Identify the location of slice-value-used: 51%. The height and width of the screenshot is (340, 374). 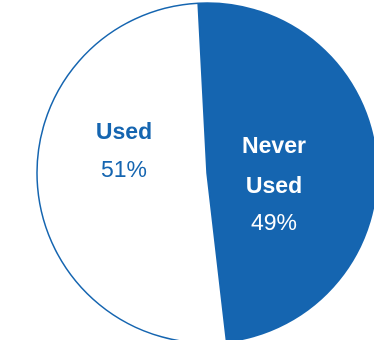
(124, 169).